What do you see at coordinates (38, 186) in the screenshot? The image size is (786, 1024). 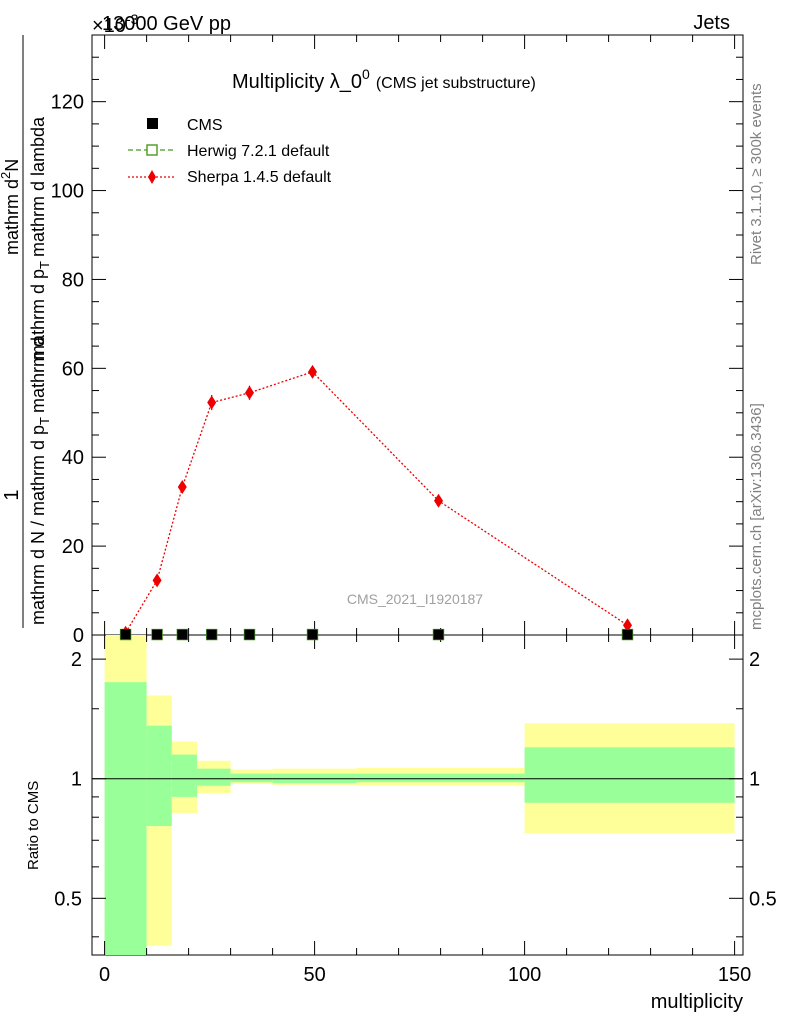 I see `ylabel-lower-tail: mathrm d lambda` at bounding box center [38, 186].